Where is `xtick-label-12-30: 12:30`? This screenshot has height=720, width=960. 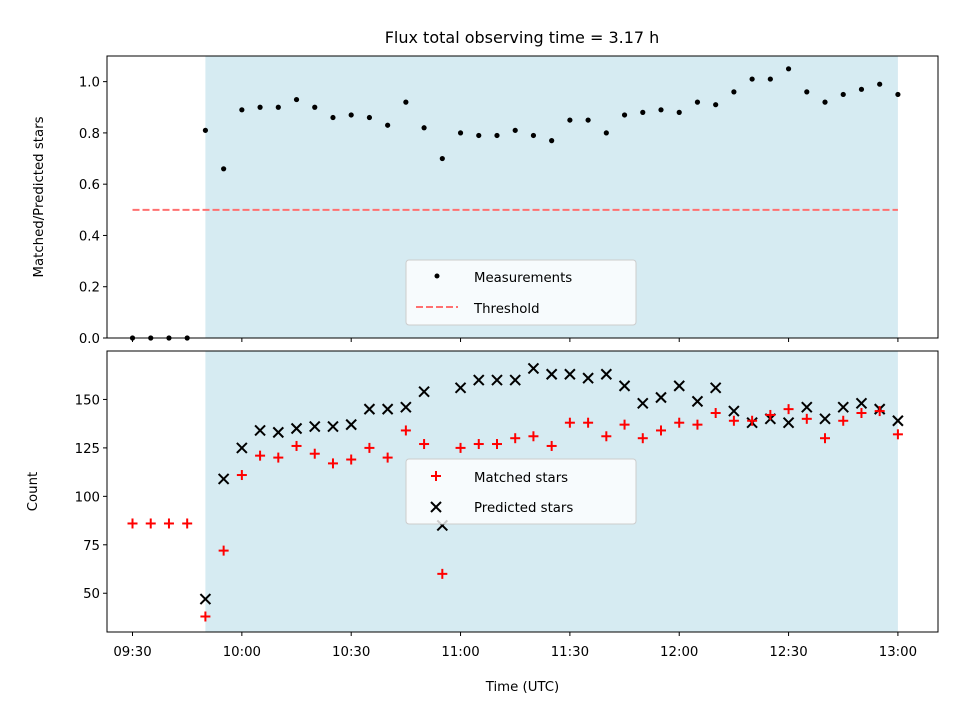 xtick-label-12-30: 12:30 is located at coordinates (788, 652).